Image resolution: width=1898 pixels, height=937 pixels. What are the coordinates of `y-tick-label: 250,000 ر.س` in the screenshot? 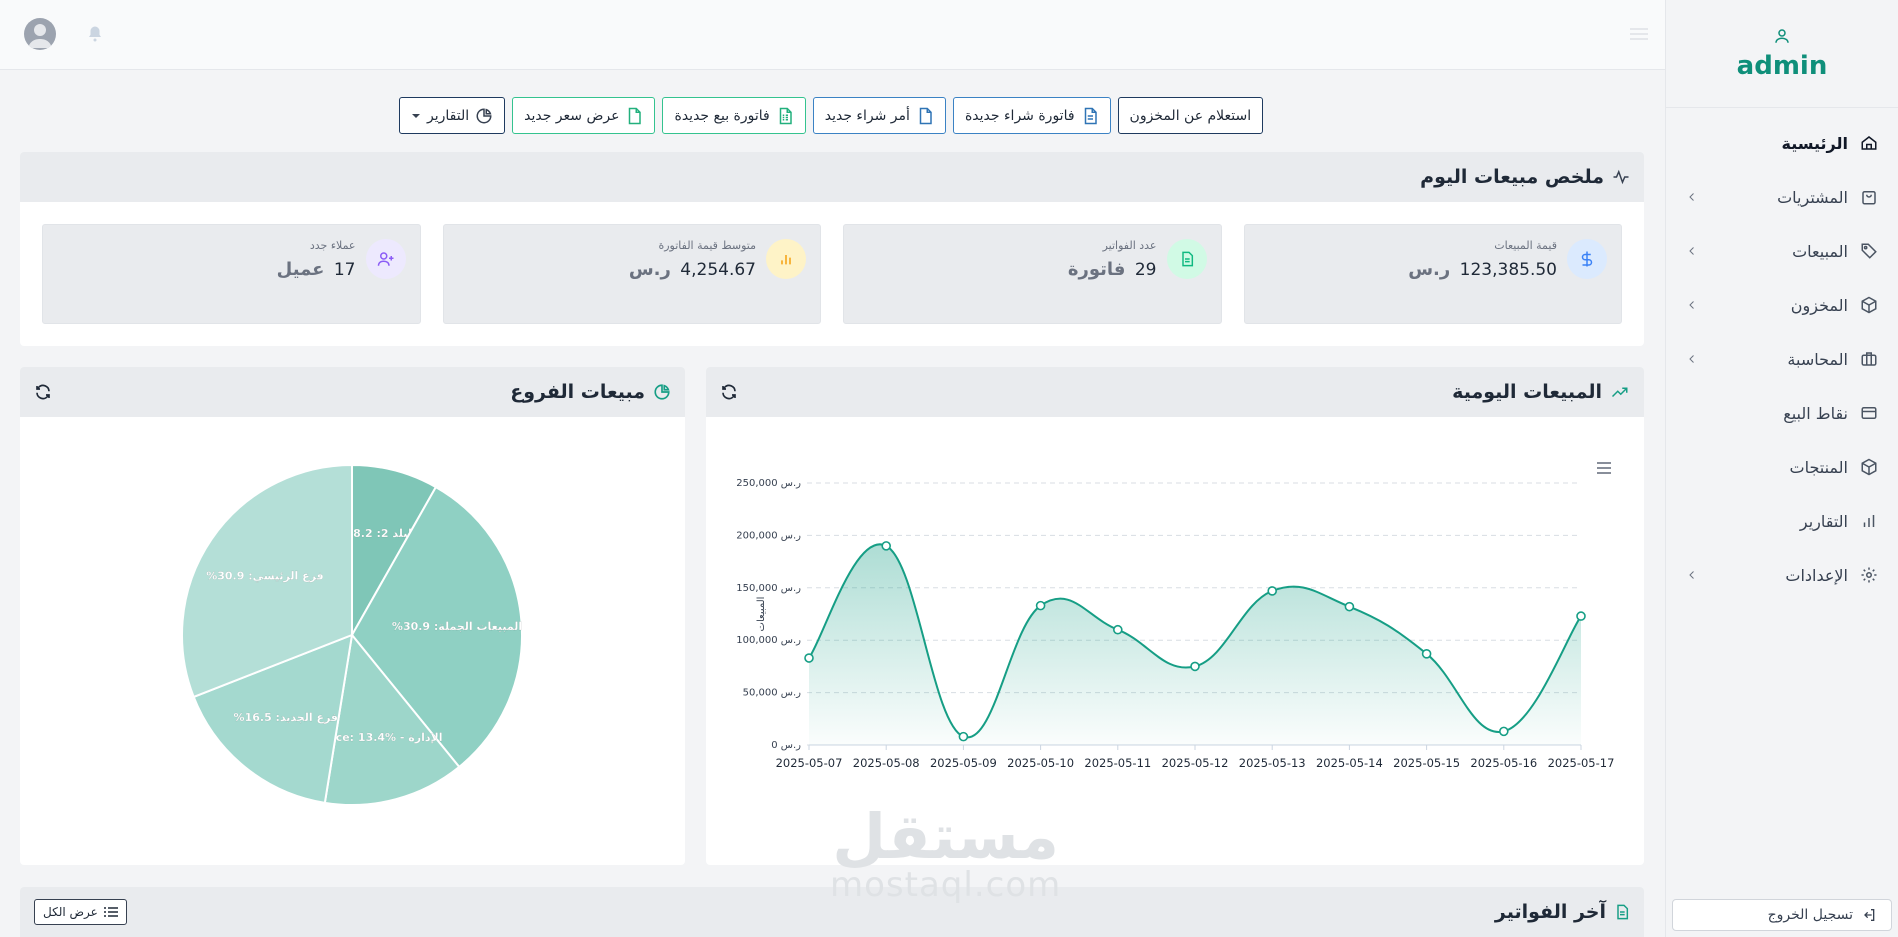 It's located at (768, 483).